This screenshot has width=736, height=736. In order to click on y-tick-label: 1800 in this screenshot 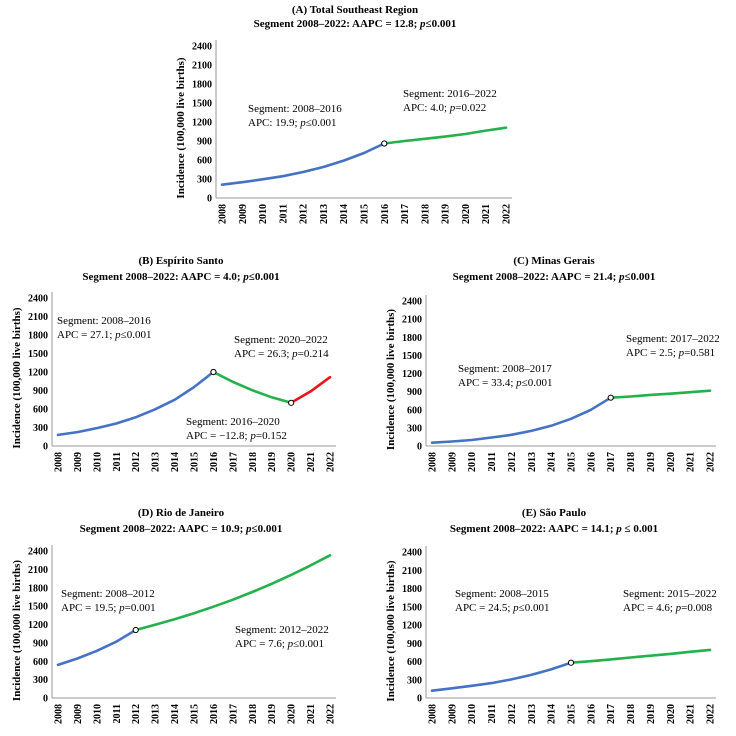, I will do `click(412, 589)`.